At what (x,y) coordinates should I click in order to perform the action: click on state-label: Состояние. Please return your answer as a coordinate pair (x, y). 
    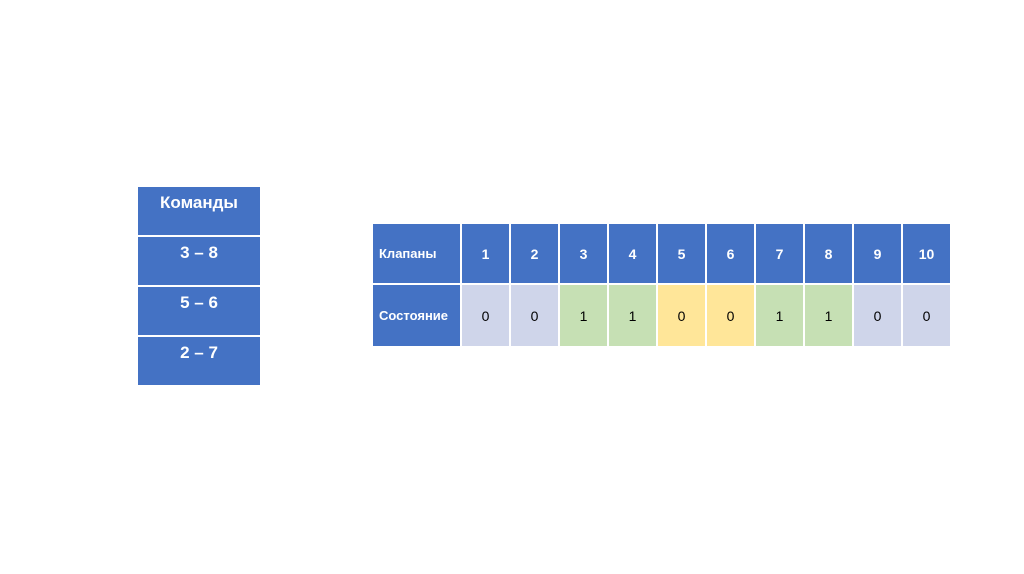
    Looking at the image, I should click on (416, 315).